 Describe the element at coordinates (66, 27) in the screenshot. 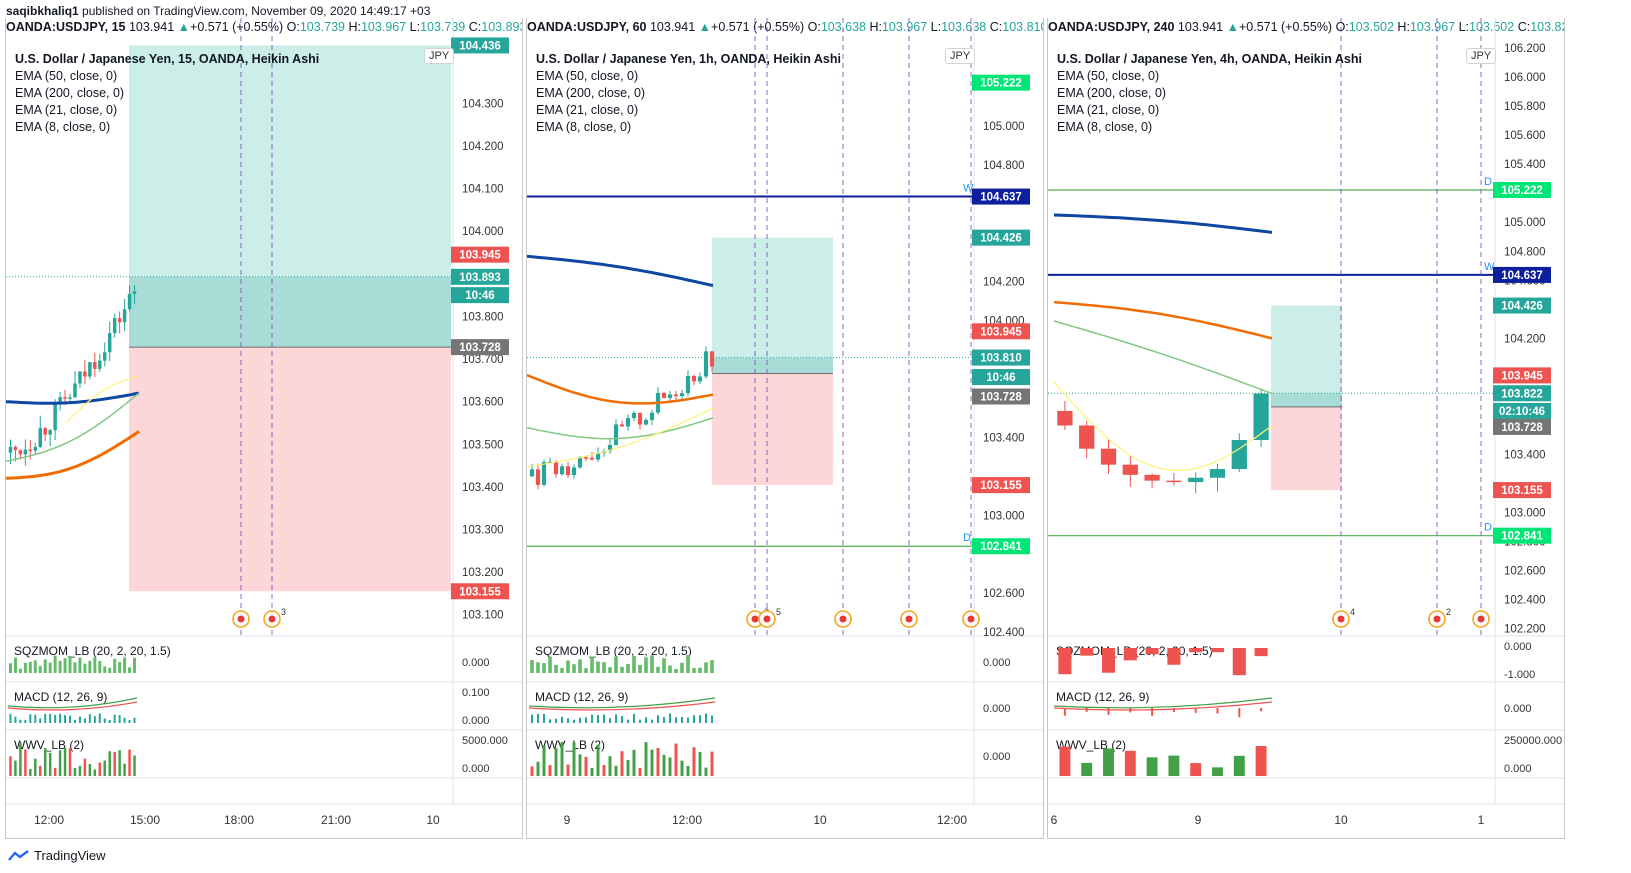

I see `symbol-name: OANDA:USDJPY, 15` at that location.